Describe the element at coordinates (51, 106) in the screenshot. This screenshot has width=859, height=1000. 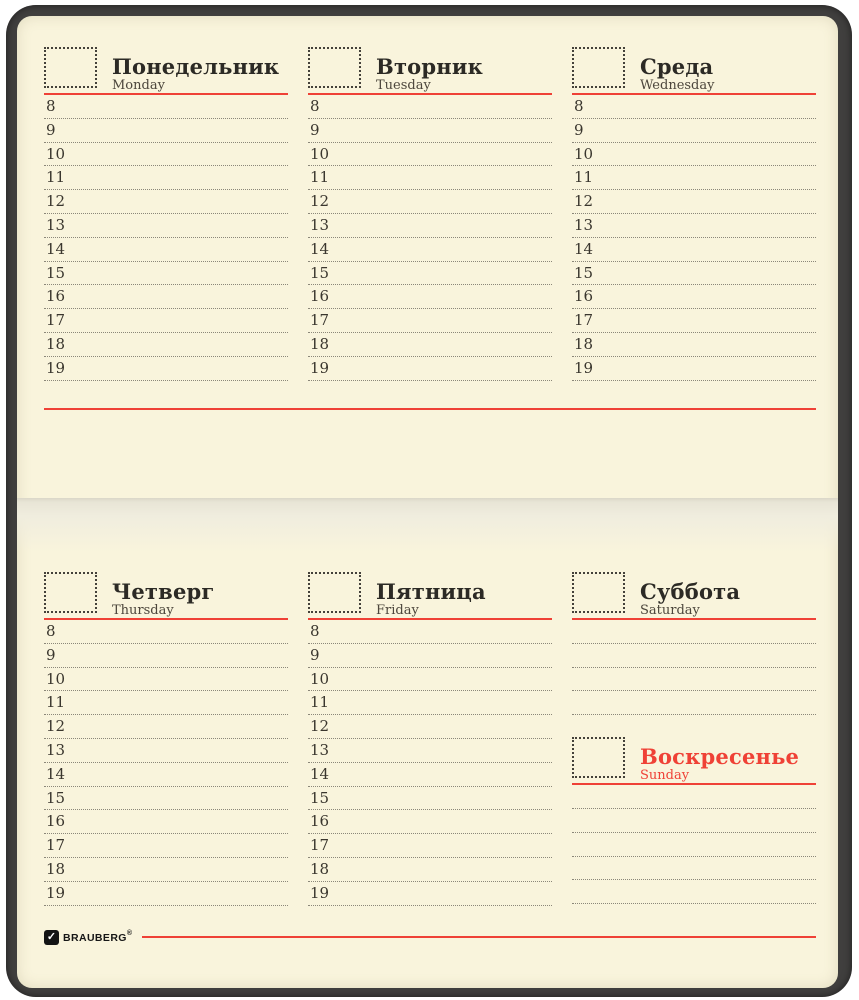
I see `hour-label: 8` at that location.